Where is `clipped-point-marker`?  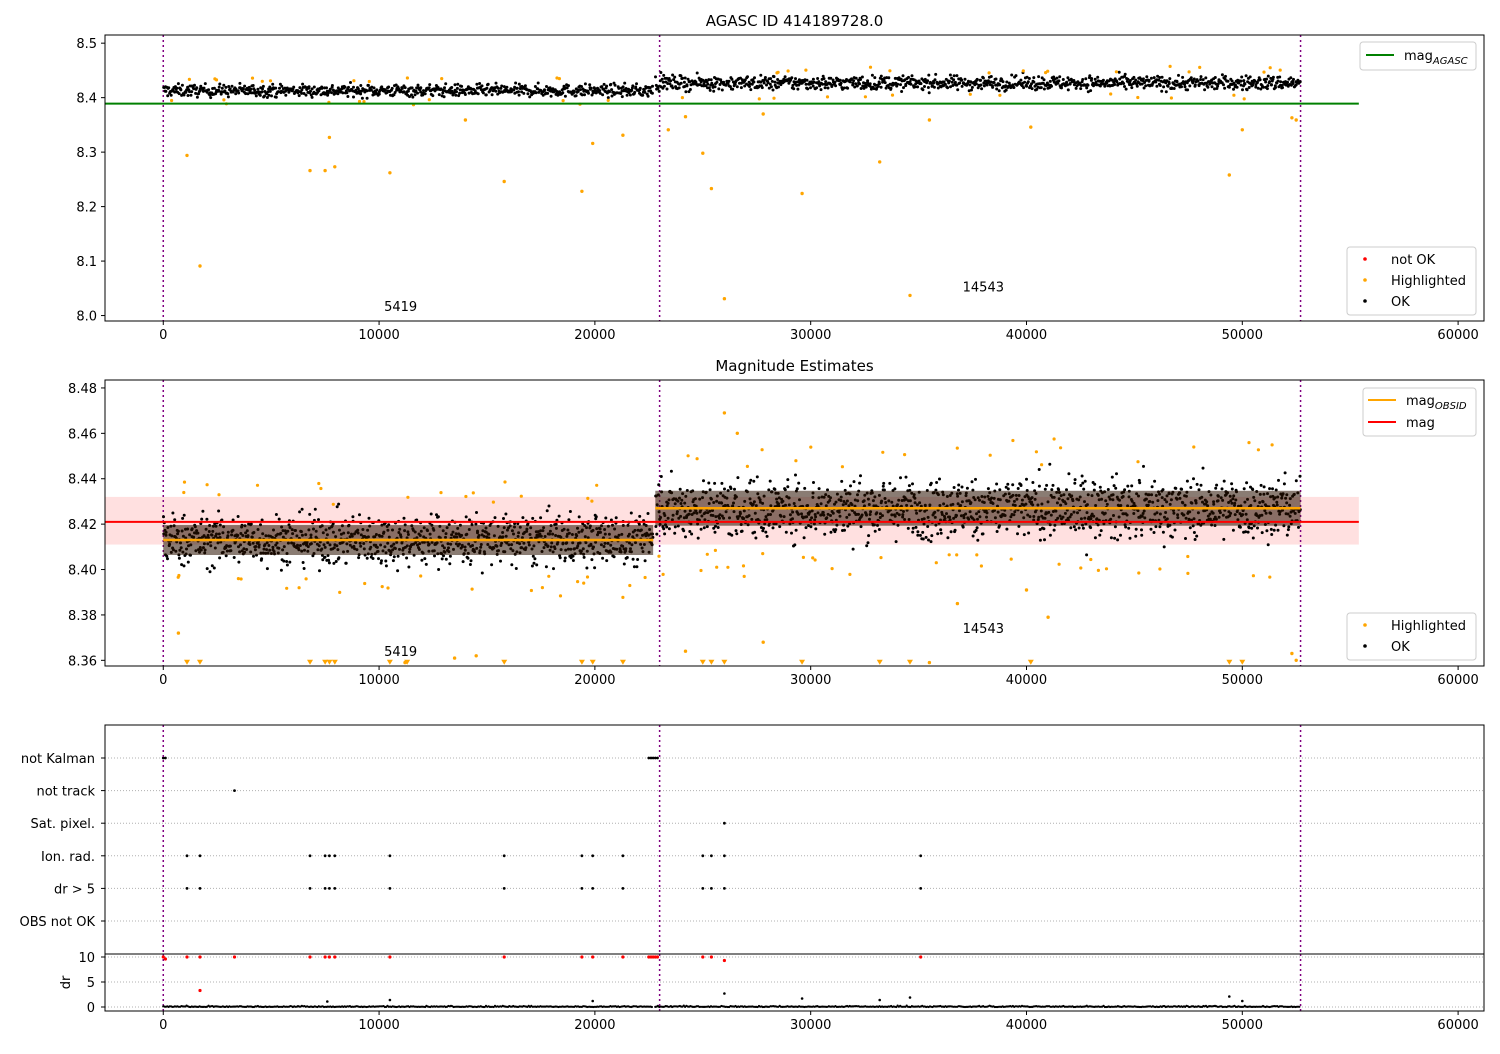
clipped-point-marker is located at coordinates (504, 662).